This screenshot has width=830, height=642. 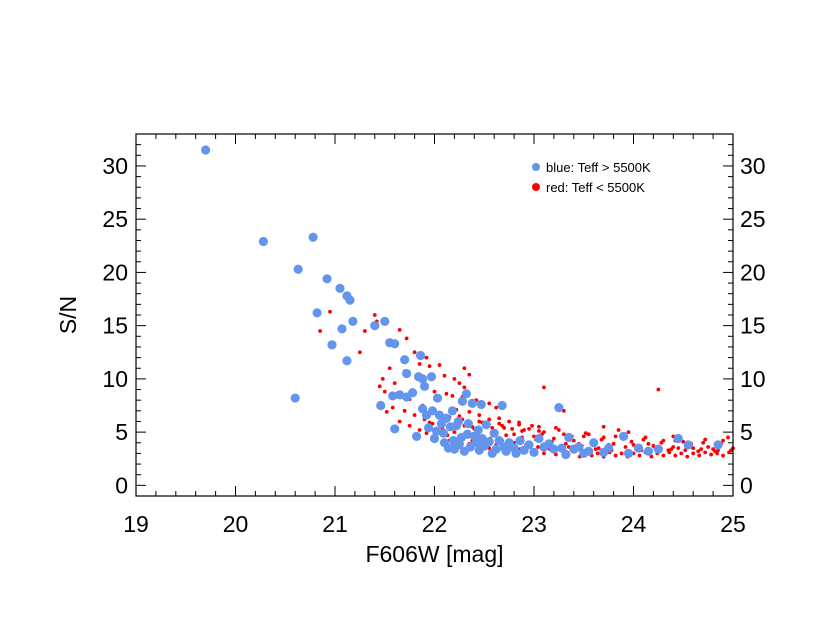 What do you see at coordinates (115, 326) in the screenshot?
I see `y-tick-label: 15` at bounding box center [115, 326].